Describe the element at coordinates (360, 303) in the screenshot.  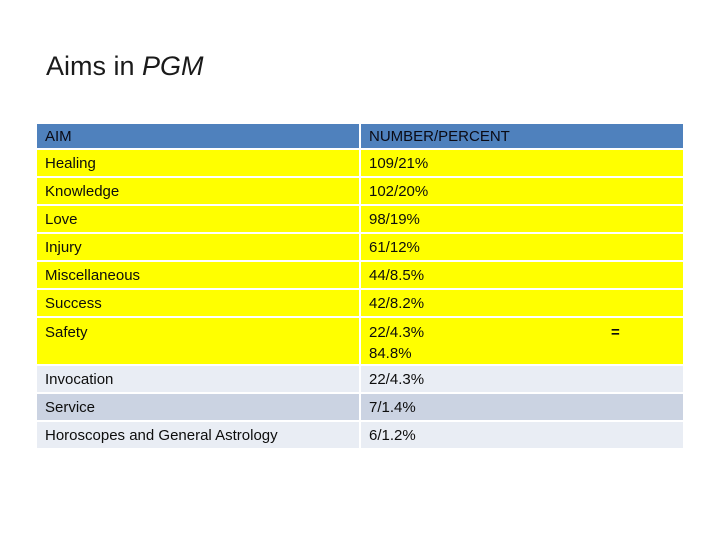
I see `table-row: Success 42/8.2%` at that location.